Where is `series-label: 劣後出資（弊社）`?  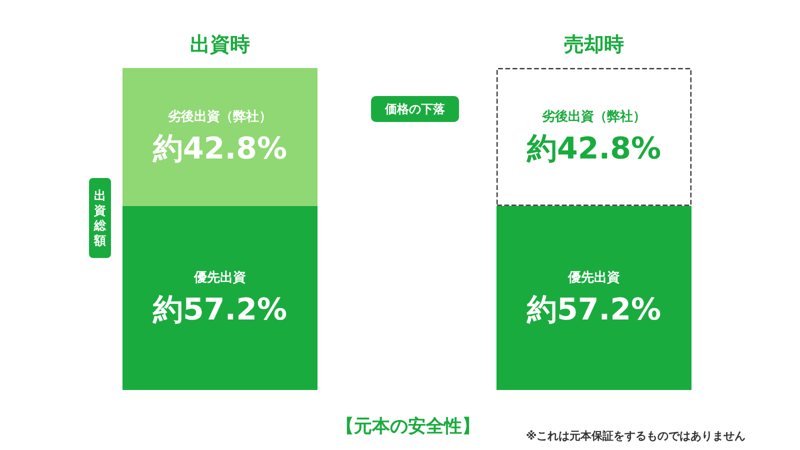 series-label: 劣後出資（弊社） is located at coordinates (593, 116).